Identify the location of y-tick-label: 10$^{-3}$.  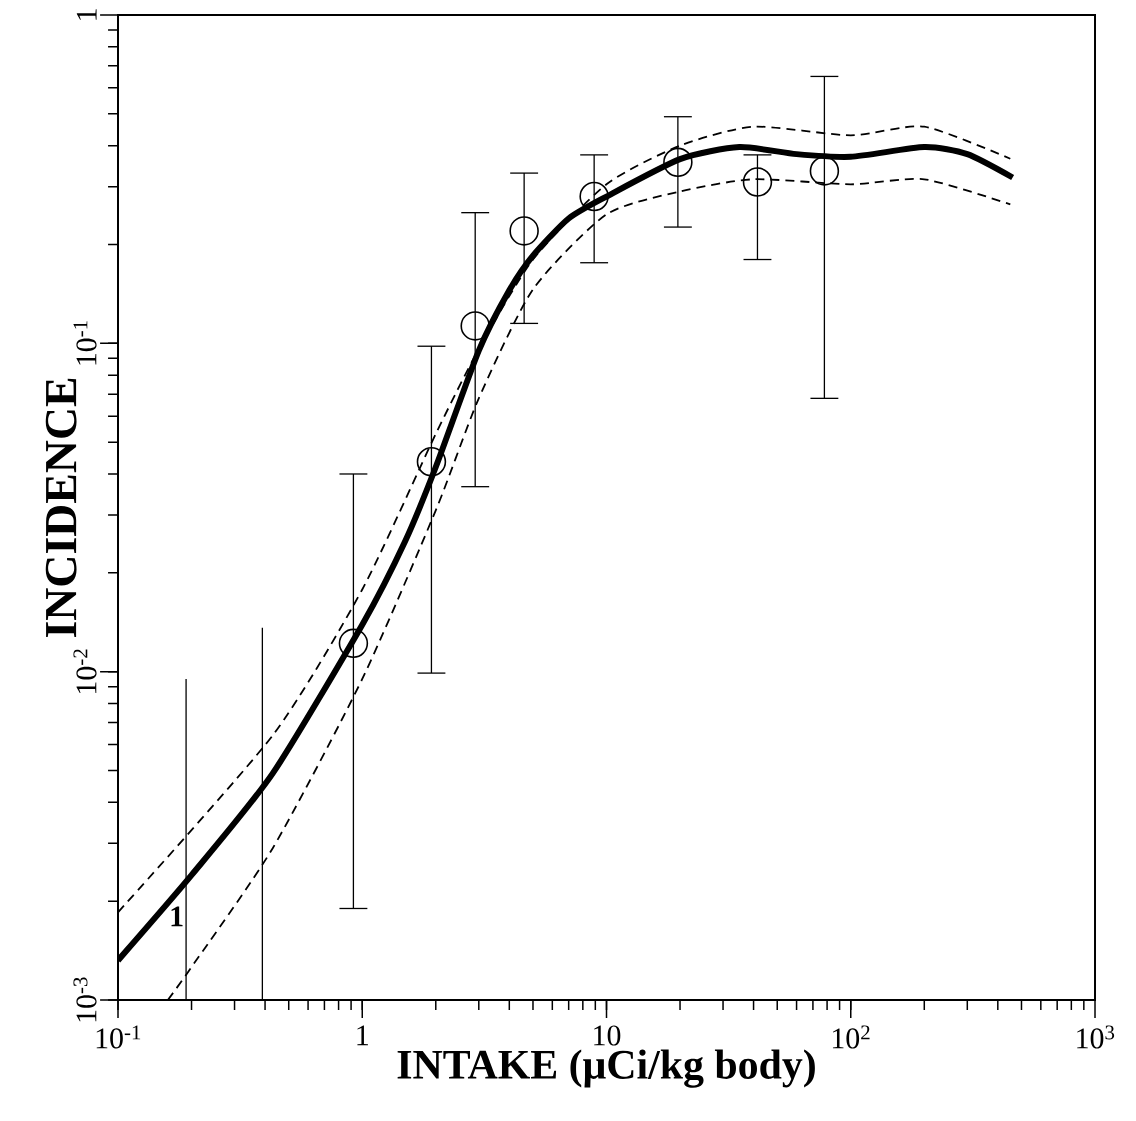
(85, 999).